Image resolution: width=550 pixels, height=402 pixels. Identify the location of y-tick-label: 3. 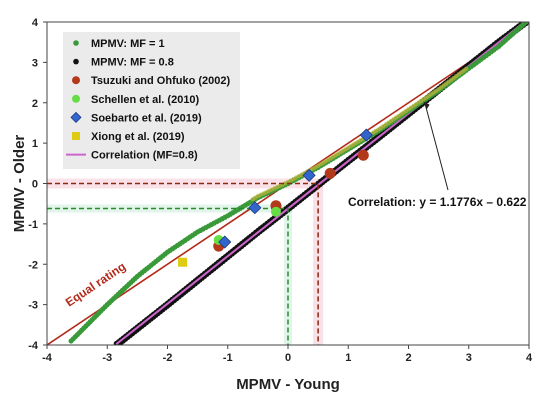
(35, 63).